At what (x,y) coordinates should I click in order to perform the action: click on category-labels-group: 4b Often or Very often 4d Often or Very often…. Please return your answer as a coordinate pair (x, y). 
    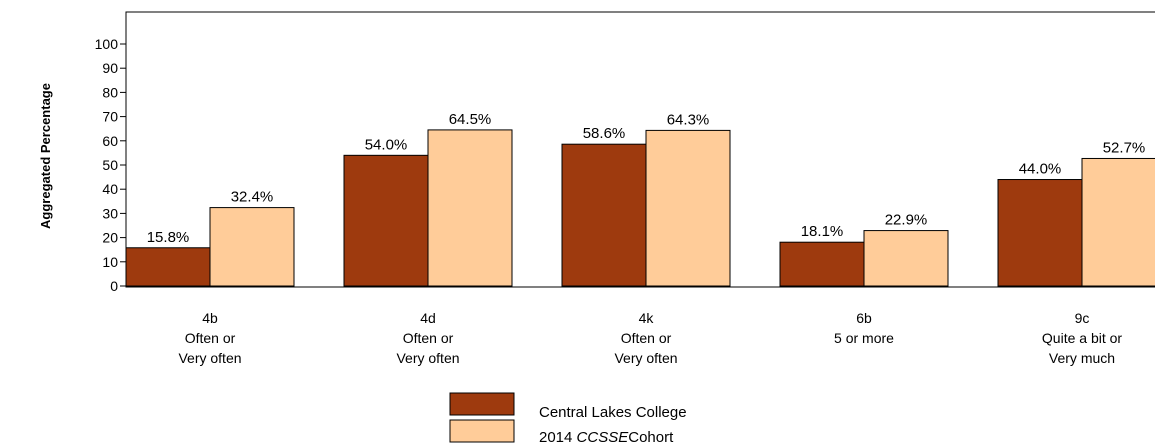
    Looking at the image, I should click on (650, 338).